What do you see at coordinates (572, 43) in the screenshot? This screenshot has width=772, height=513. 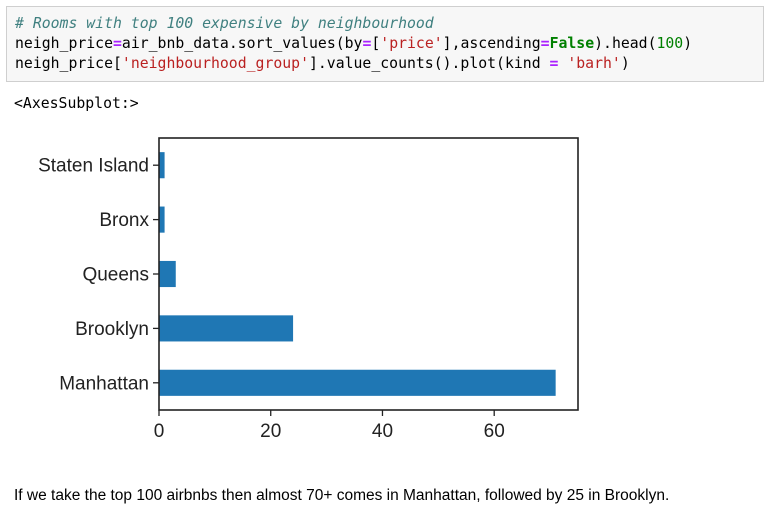 I see `code-keyword: False` at bounding box center [572, 43].